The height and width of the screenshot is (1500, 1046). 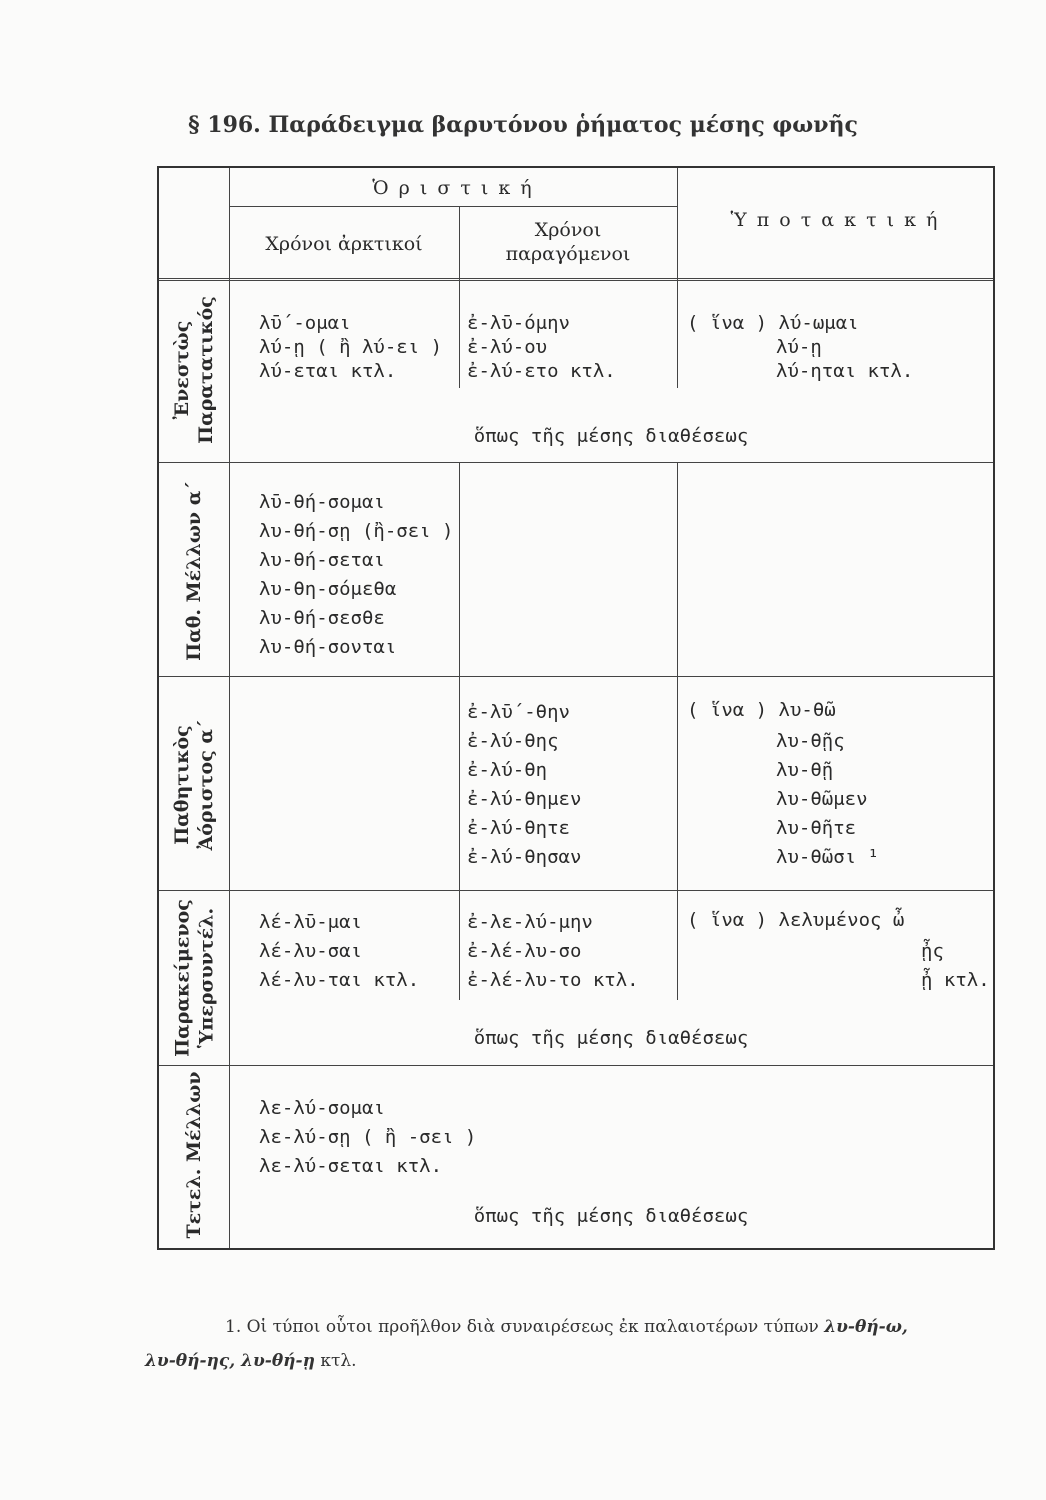 What do you see at coordinates (553, 951) in the screenshot?
I see `cell-text: ἐ-λε-λύ-μην ἐ-λέ-λυ-σο ἐ-λέ-λυ-το κτλ.` at bounding box center [553, 951].